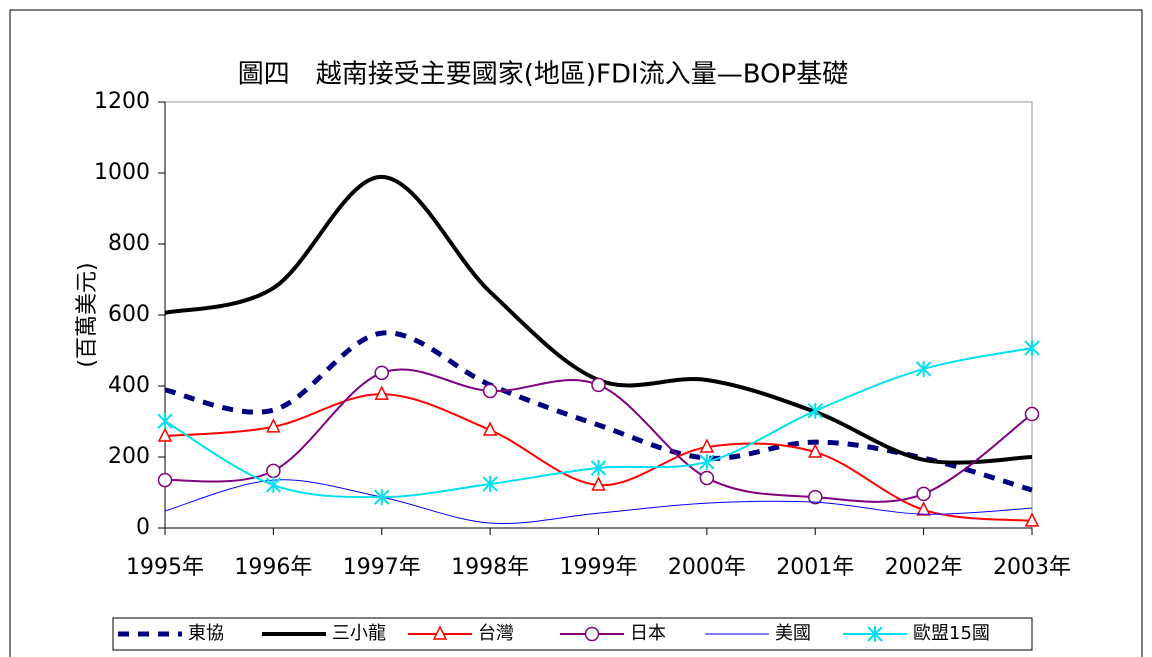 This screenshot has width=1152, height=657. Describe the element at coordinates (490, 567) in the screenshot. I see `x-tick-label: 1998年` at that location.